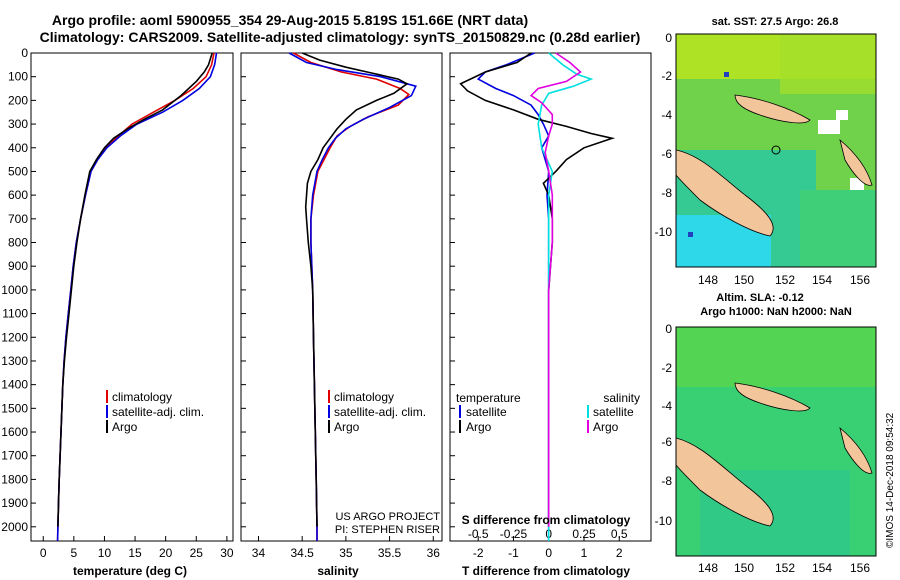 The height and width of the screenshot is (580, 900). What do you see at coordinates (478, 553) in the screenshot?
I see `x-tick-label: -2` at bounding box center [478, 553].